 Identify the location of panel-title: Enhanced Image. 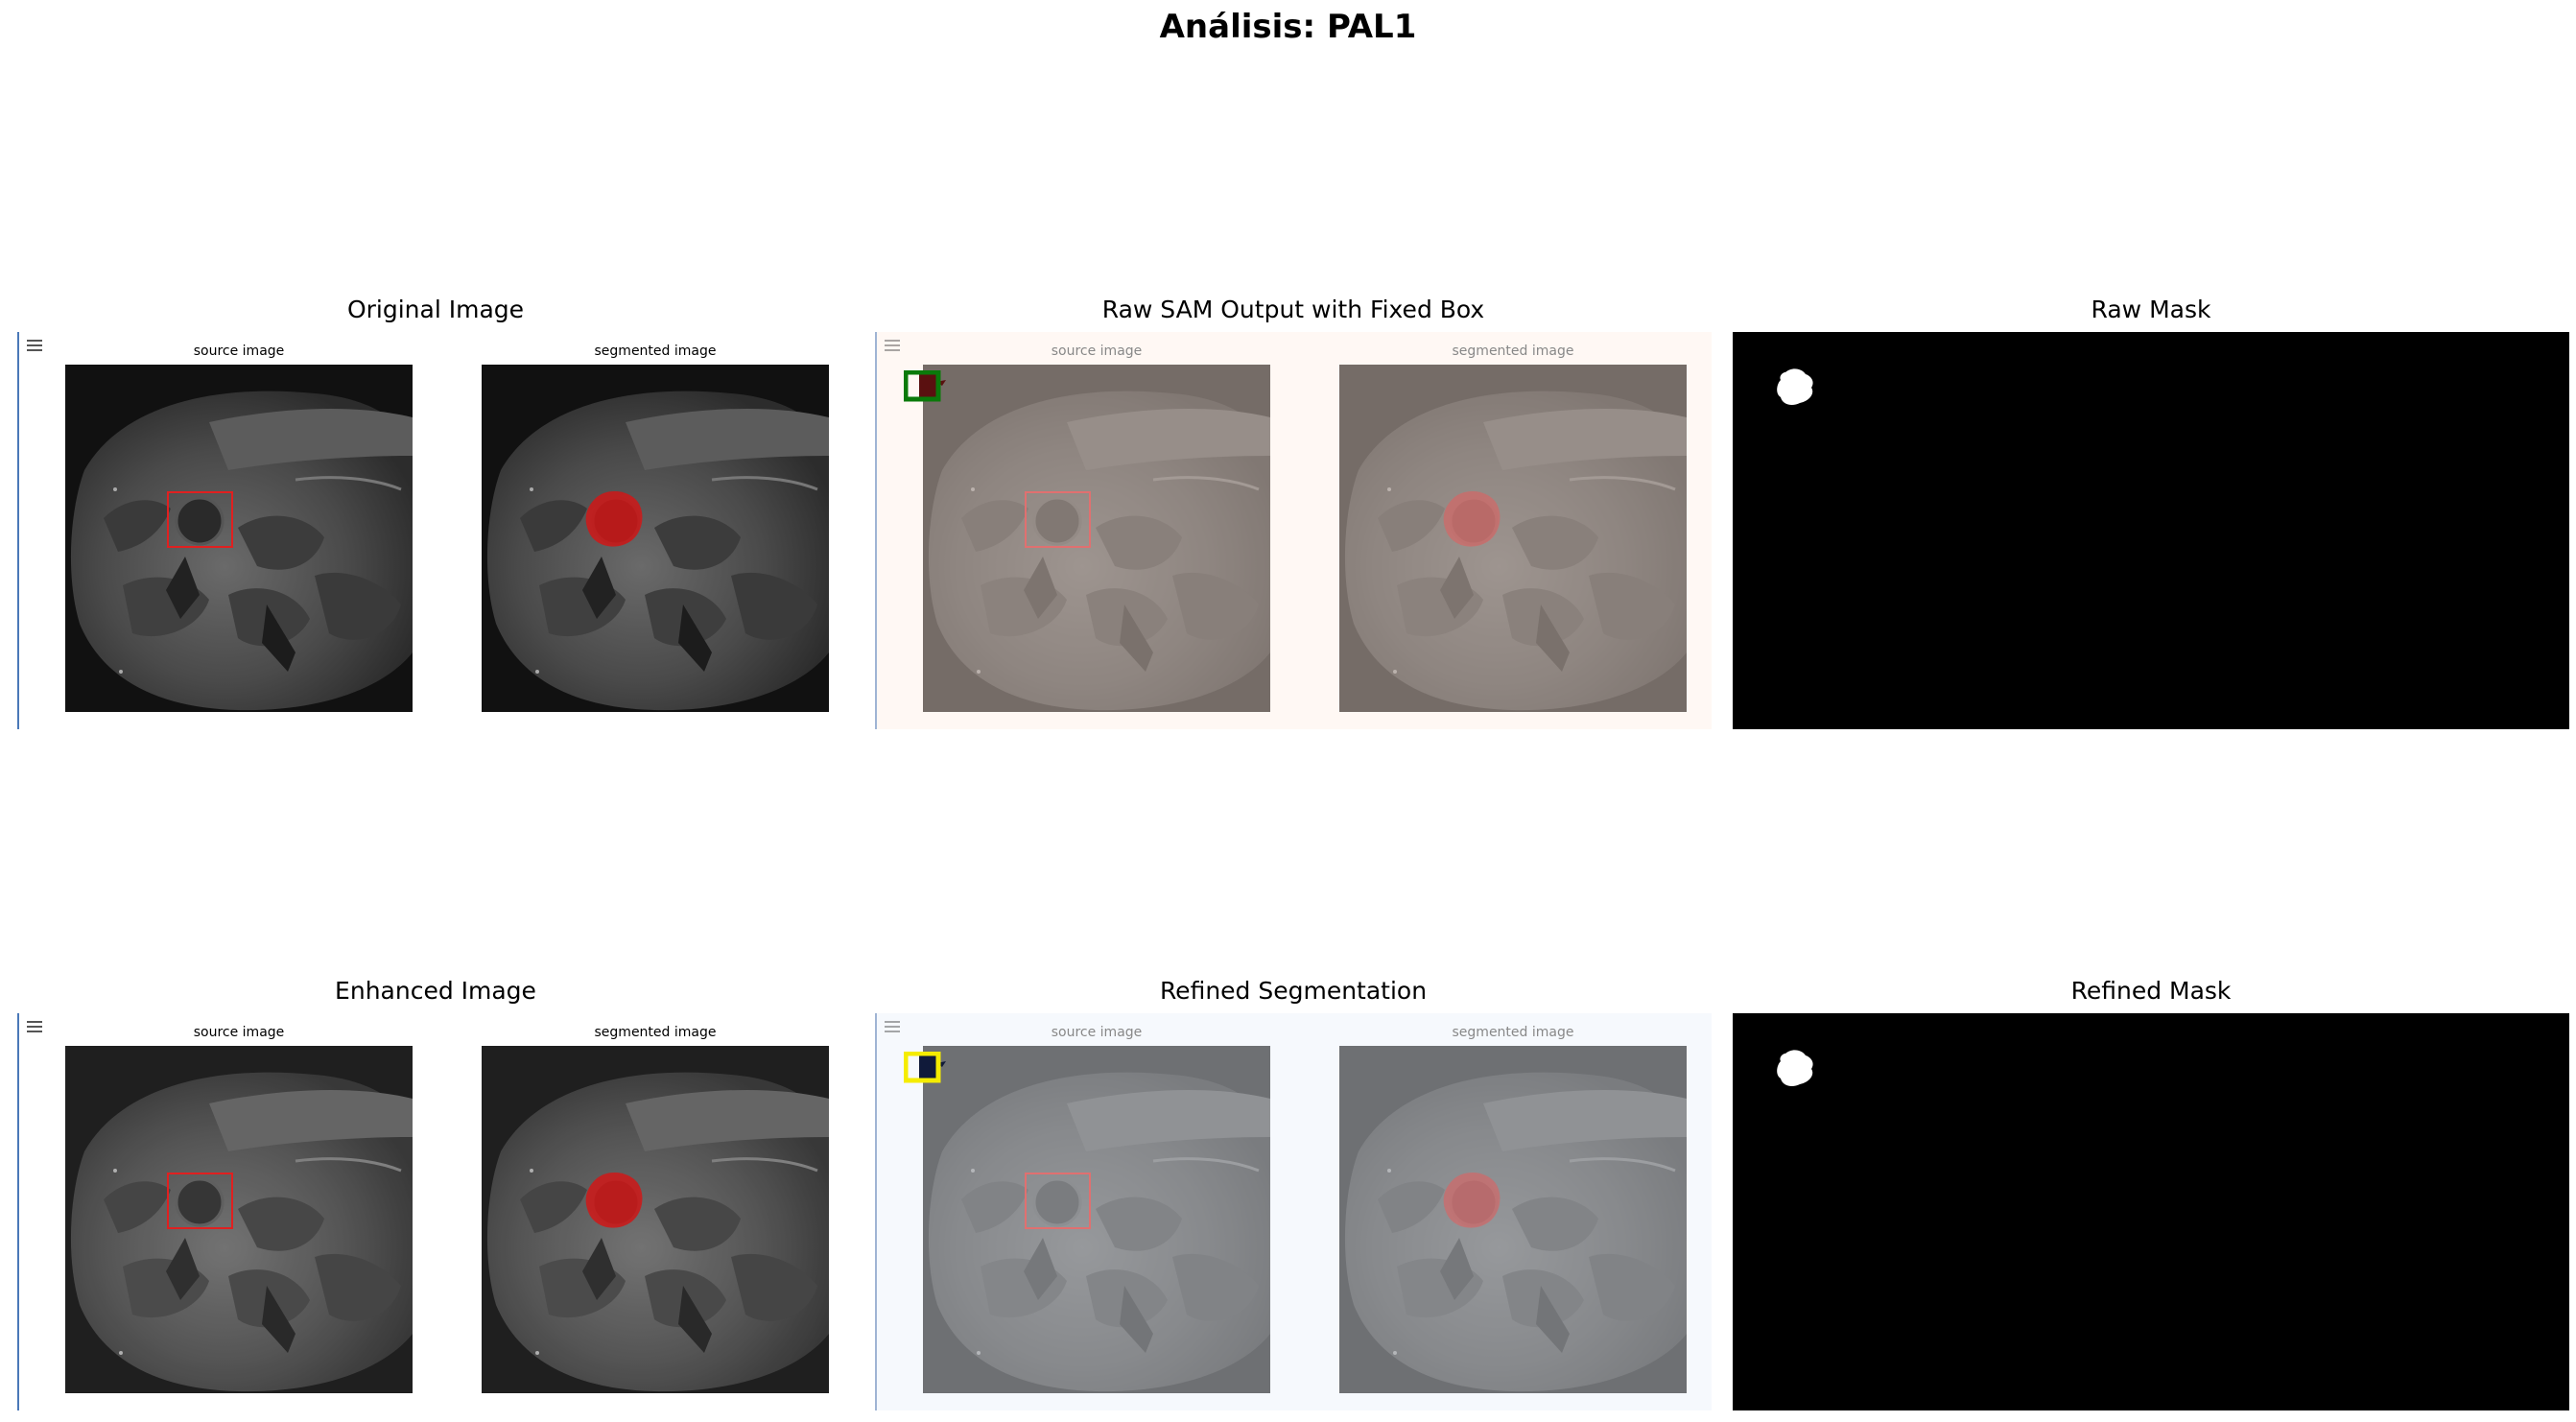
(435, 991).